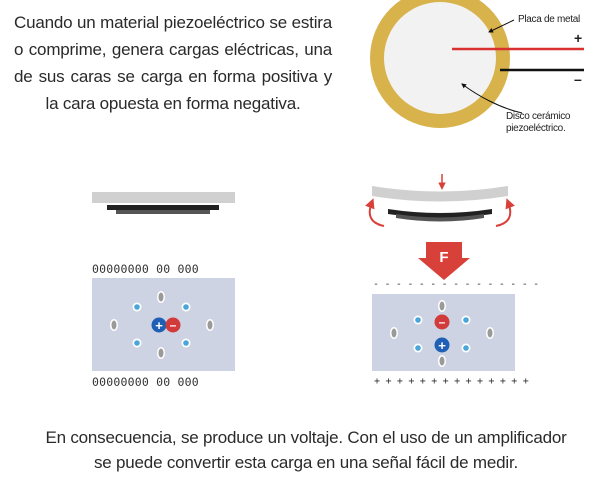 The height and width of the screenshot is (487, 612). What do you see at coordinates (549, 19) in the screenshot?
I see `metal-plate-label: Placa de metal` at bounding box center [549, 19].